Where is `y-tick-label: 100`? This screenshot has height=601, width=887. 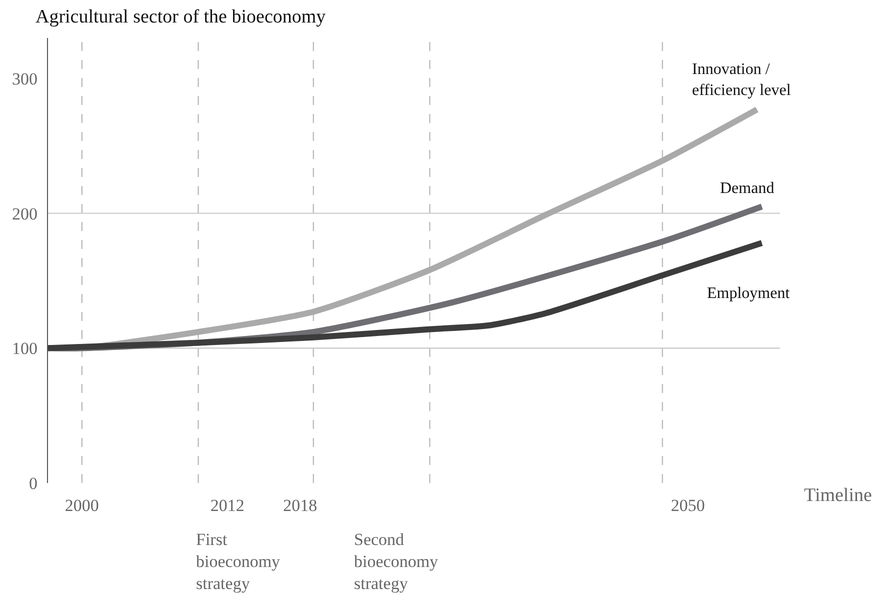
y-tick-label: 100 is located at coordinates (25, 348).